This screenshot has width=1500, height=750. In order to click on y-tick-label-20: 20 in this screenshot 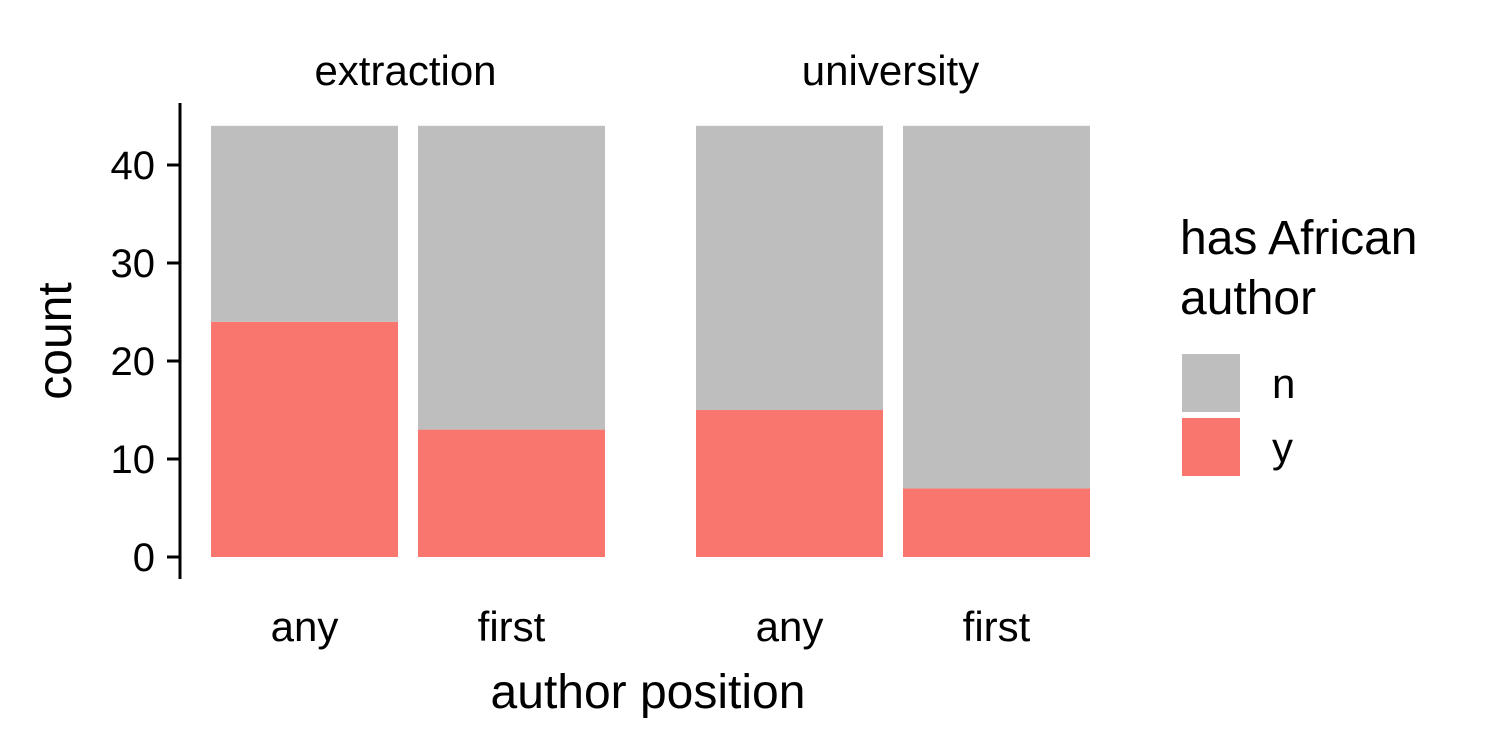, I will do `click(133, 362)`.